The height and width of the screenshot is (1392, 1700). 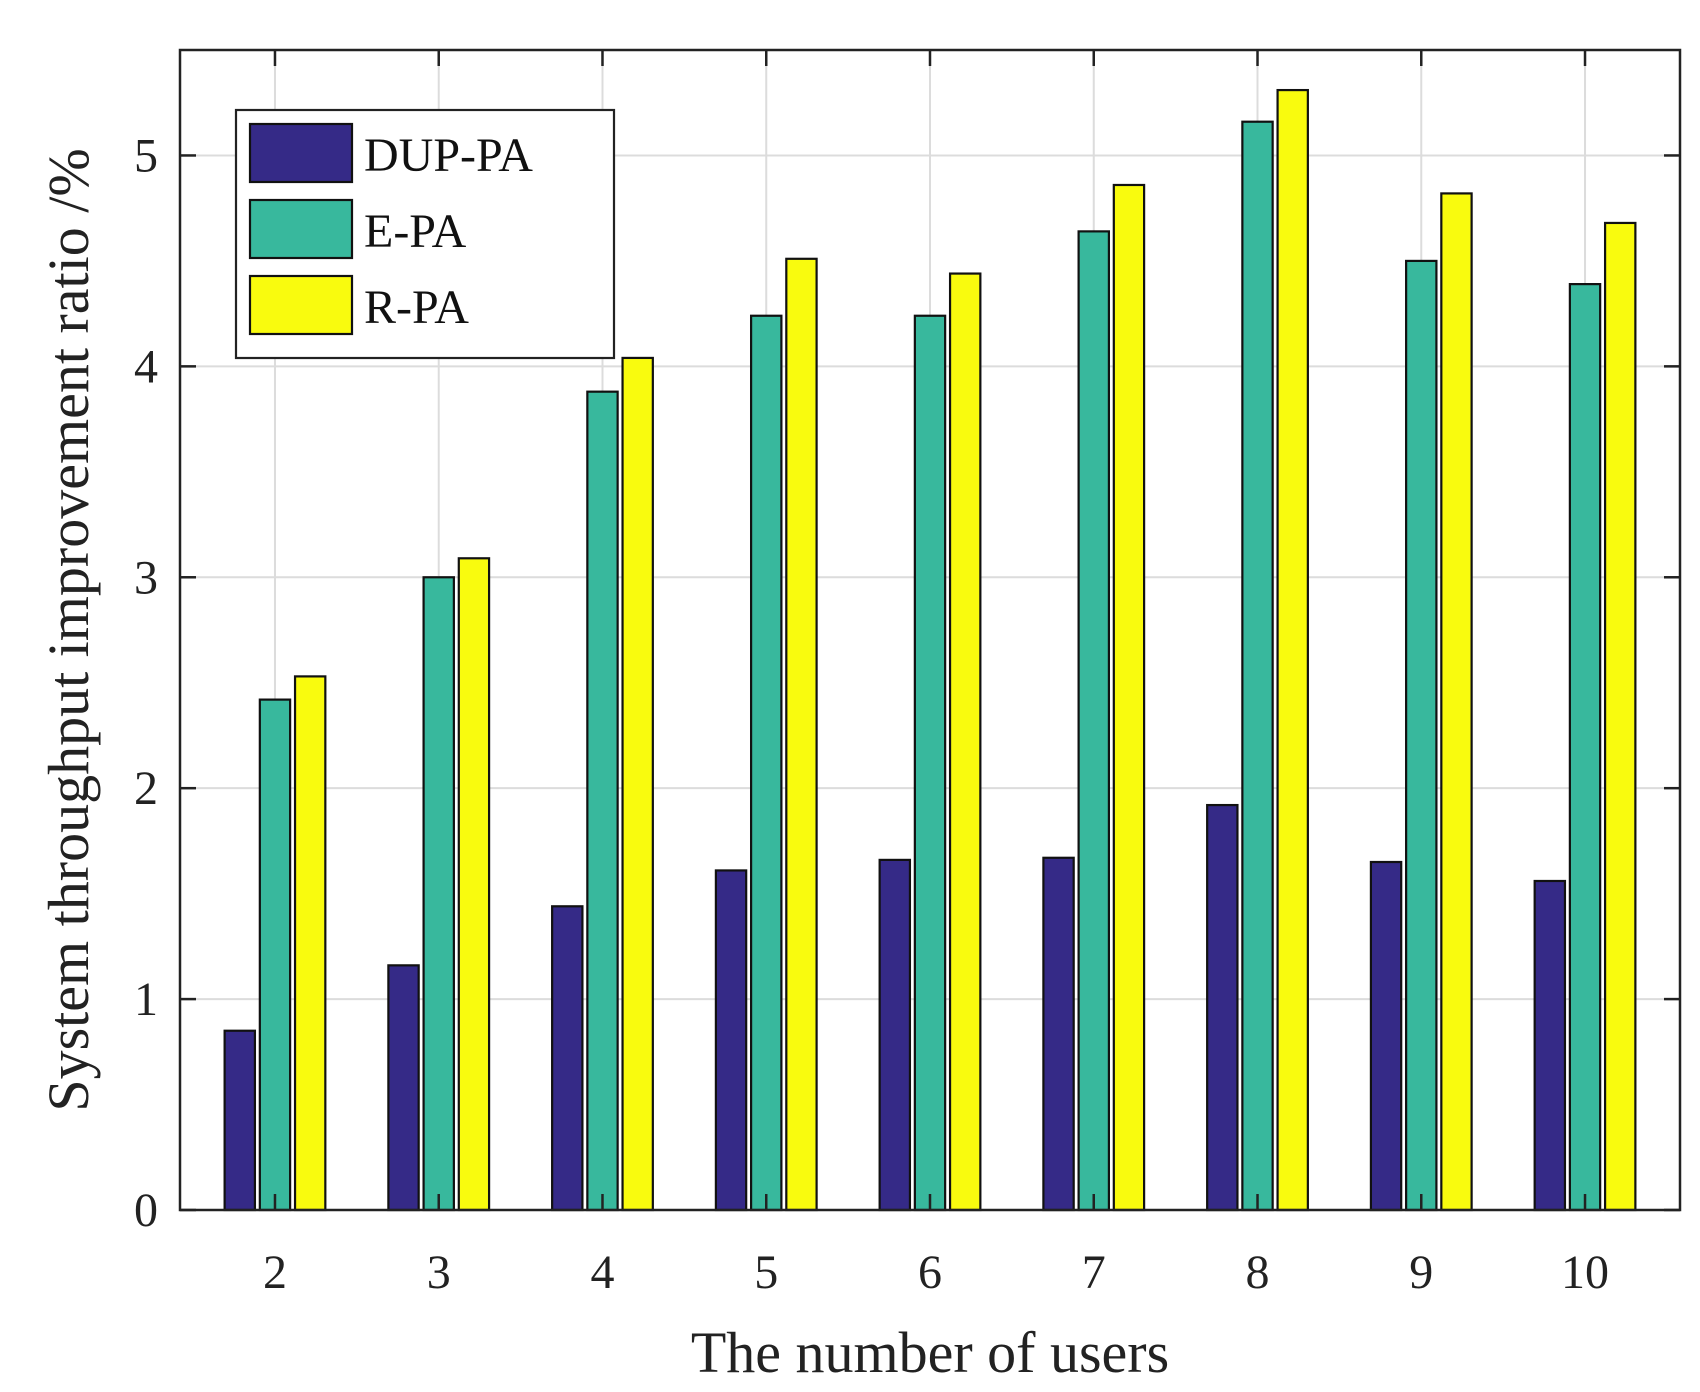 I want to click on x-tick-label: 3, so click(x=439, y=1272).